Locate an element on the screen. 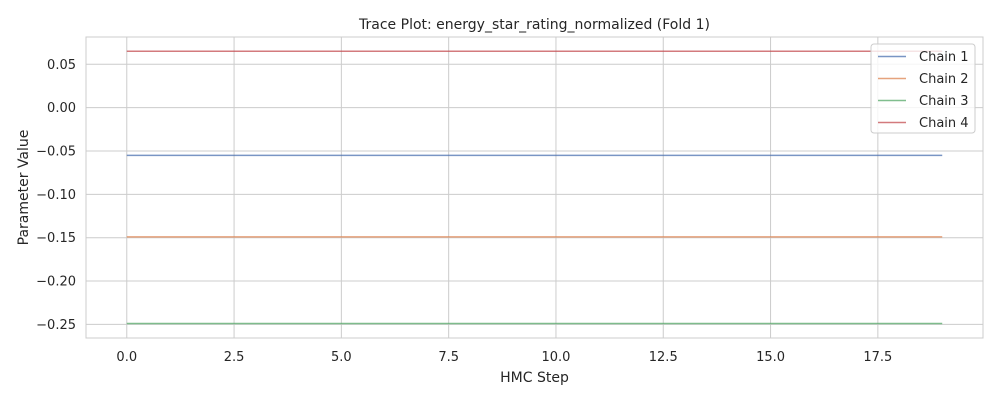 The image size is (1000, 400). legend-label-chain-1: Chain 1 is located at coordinates (944, 57).